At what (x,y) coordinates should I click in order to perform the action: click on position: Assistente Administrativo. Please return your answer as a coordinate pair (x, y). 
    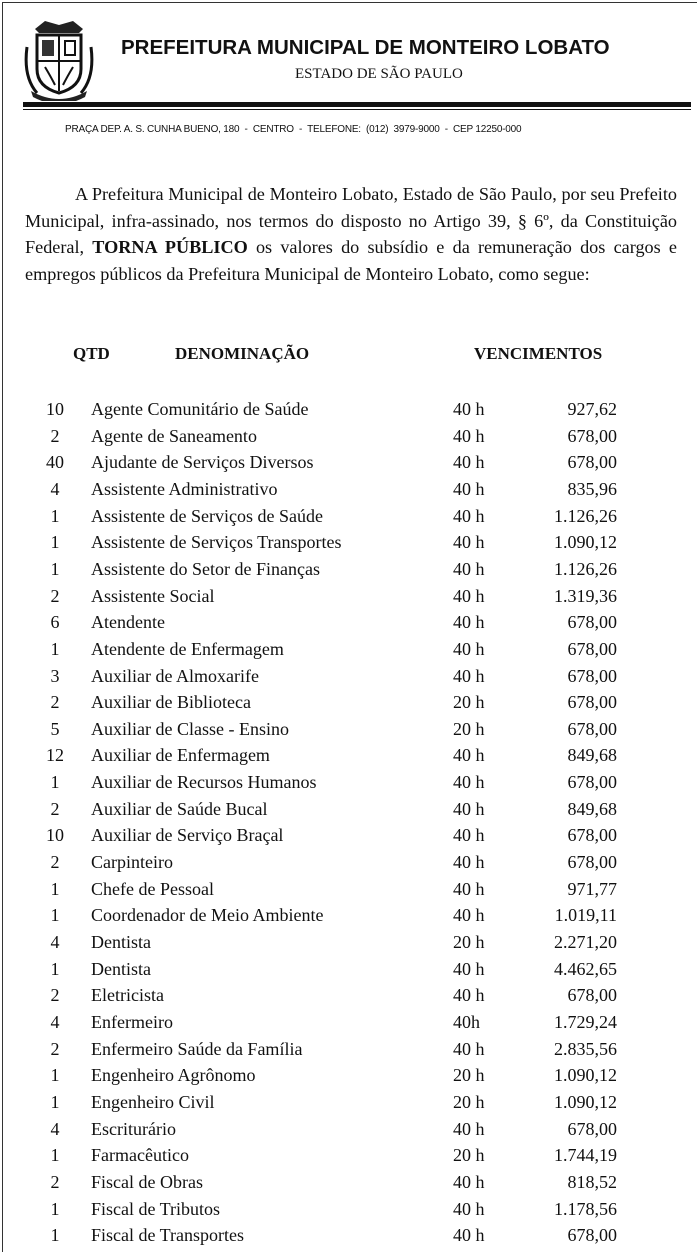
    Looking at the image, I should click on (184, 488).